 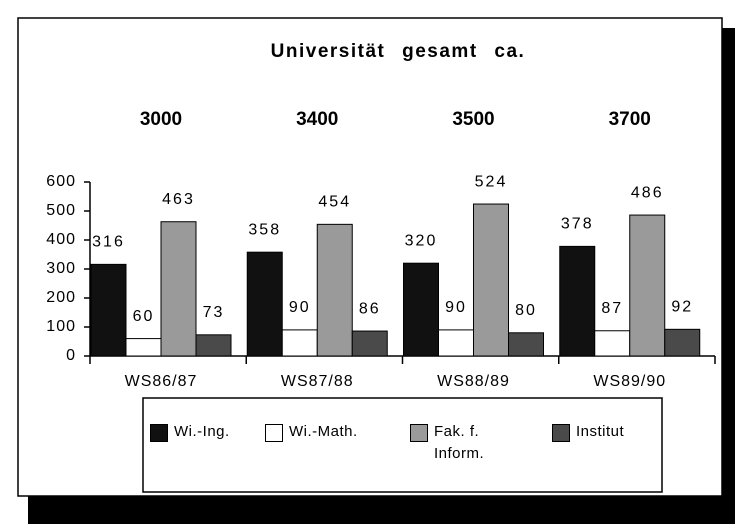 I want to click on legend-label: Institut, so click(x=600, y=431).